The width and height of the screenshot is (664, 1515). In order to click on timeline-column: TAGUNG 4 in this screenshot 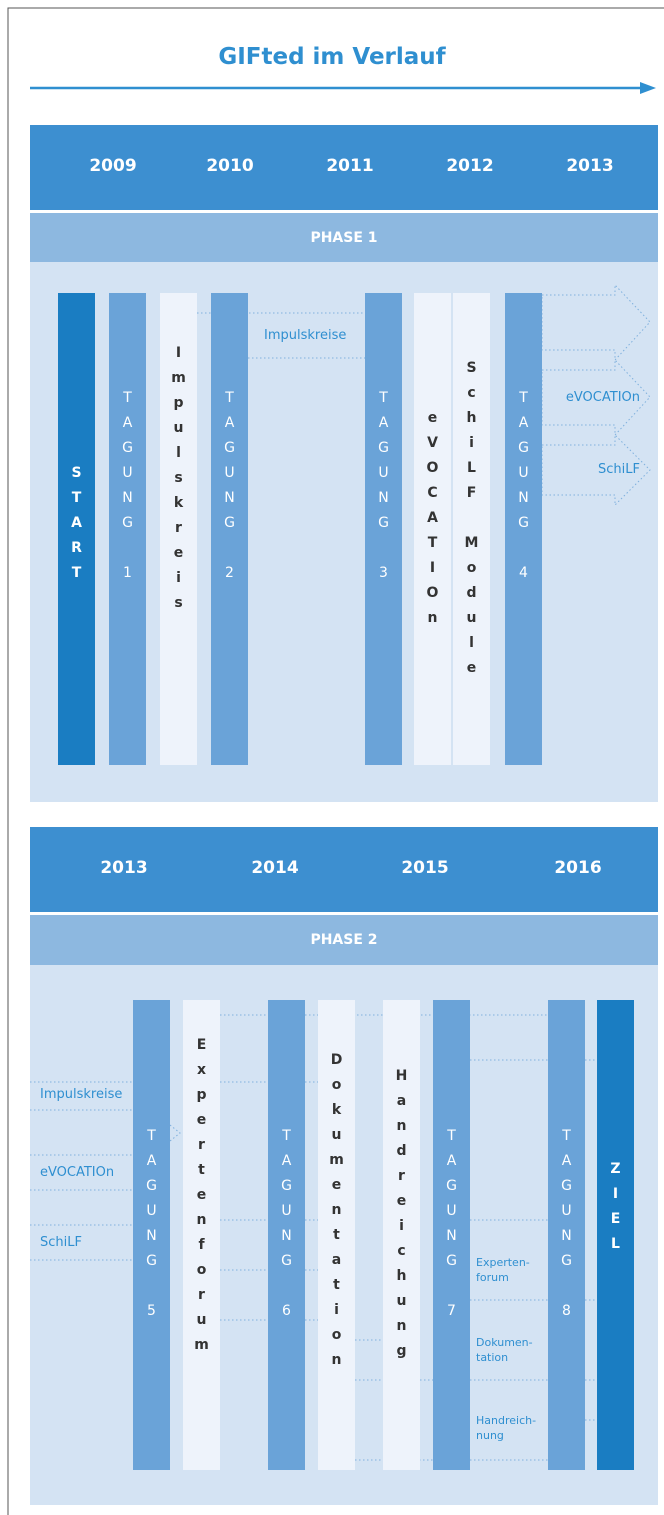, I will do `click(523, 529)`.